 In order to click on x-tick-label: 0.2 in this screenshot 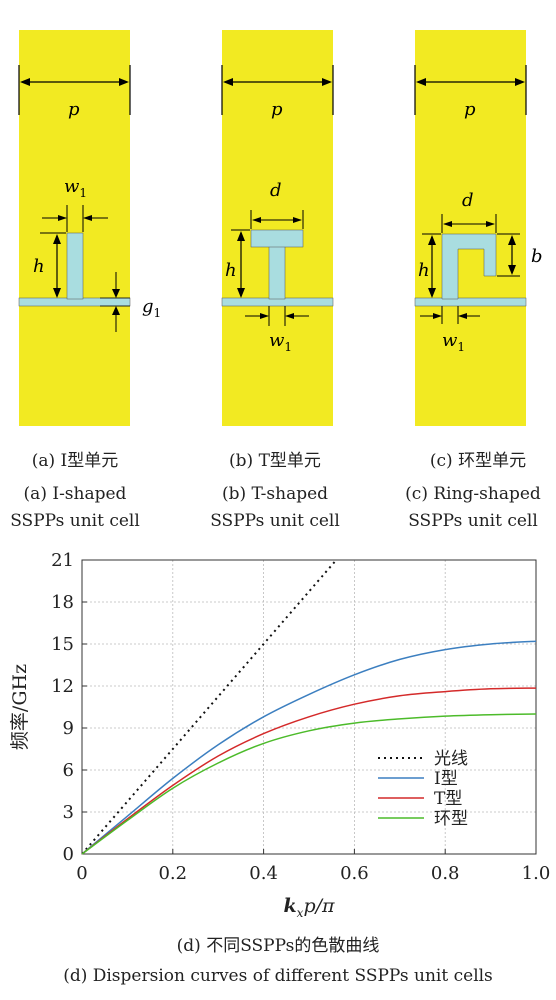, I will do `click(172, 873)`.